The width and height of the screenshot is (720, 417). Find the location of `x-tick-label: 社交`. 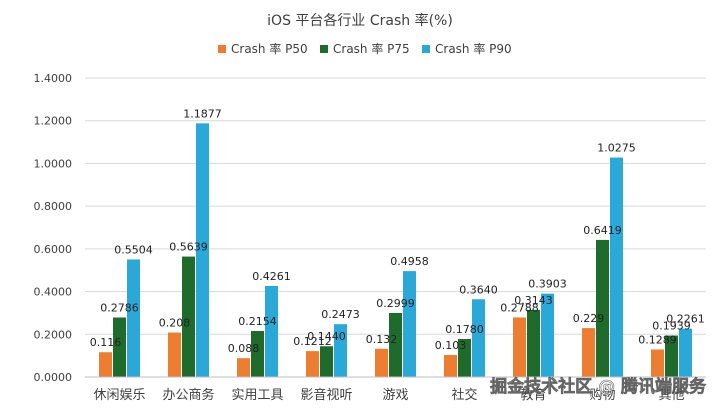

x-tick-label: 社交 is located at coordinates (464, 395).